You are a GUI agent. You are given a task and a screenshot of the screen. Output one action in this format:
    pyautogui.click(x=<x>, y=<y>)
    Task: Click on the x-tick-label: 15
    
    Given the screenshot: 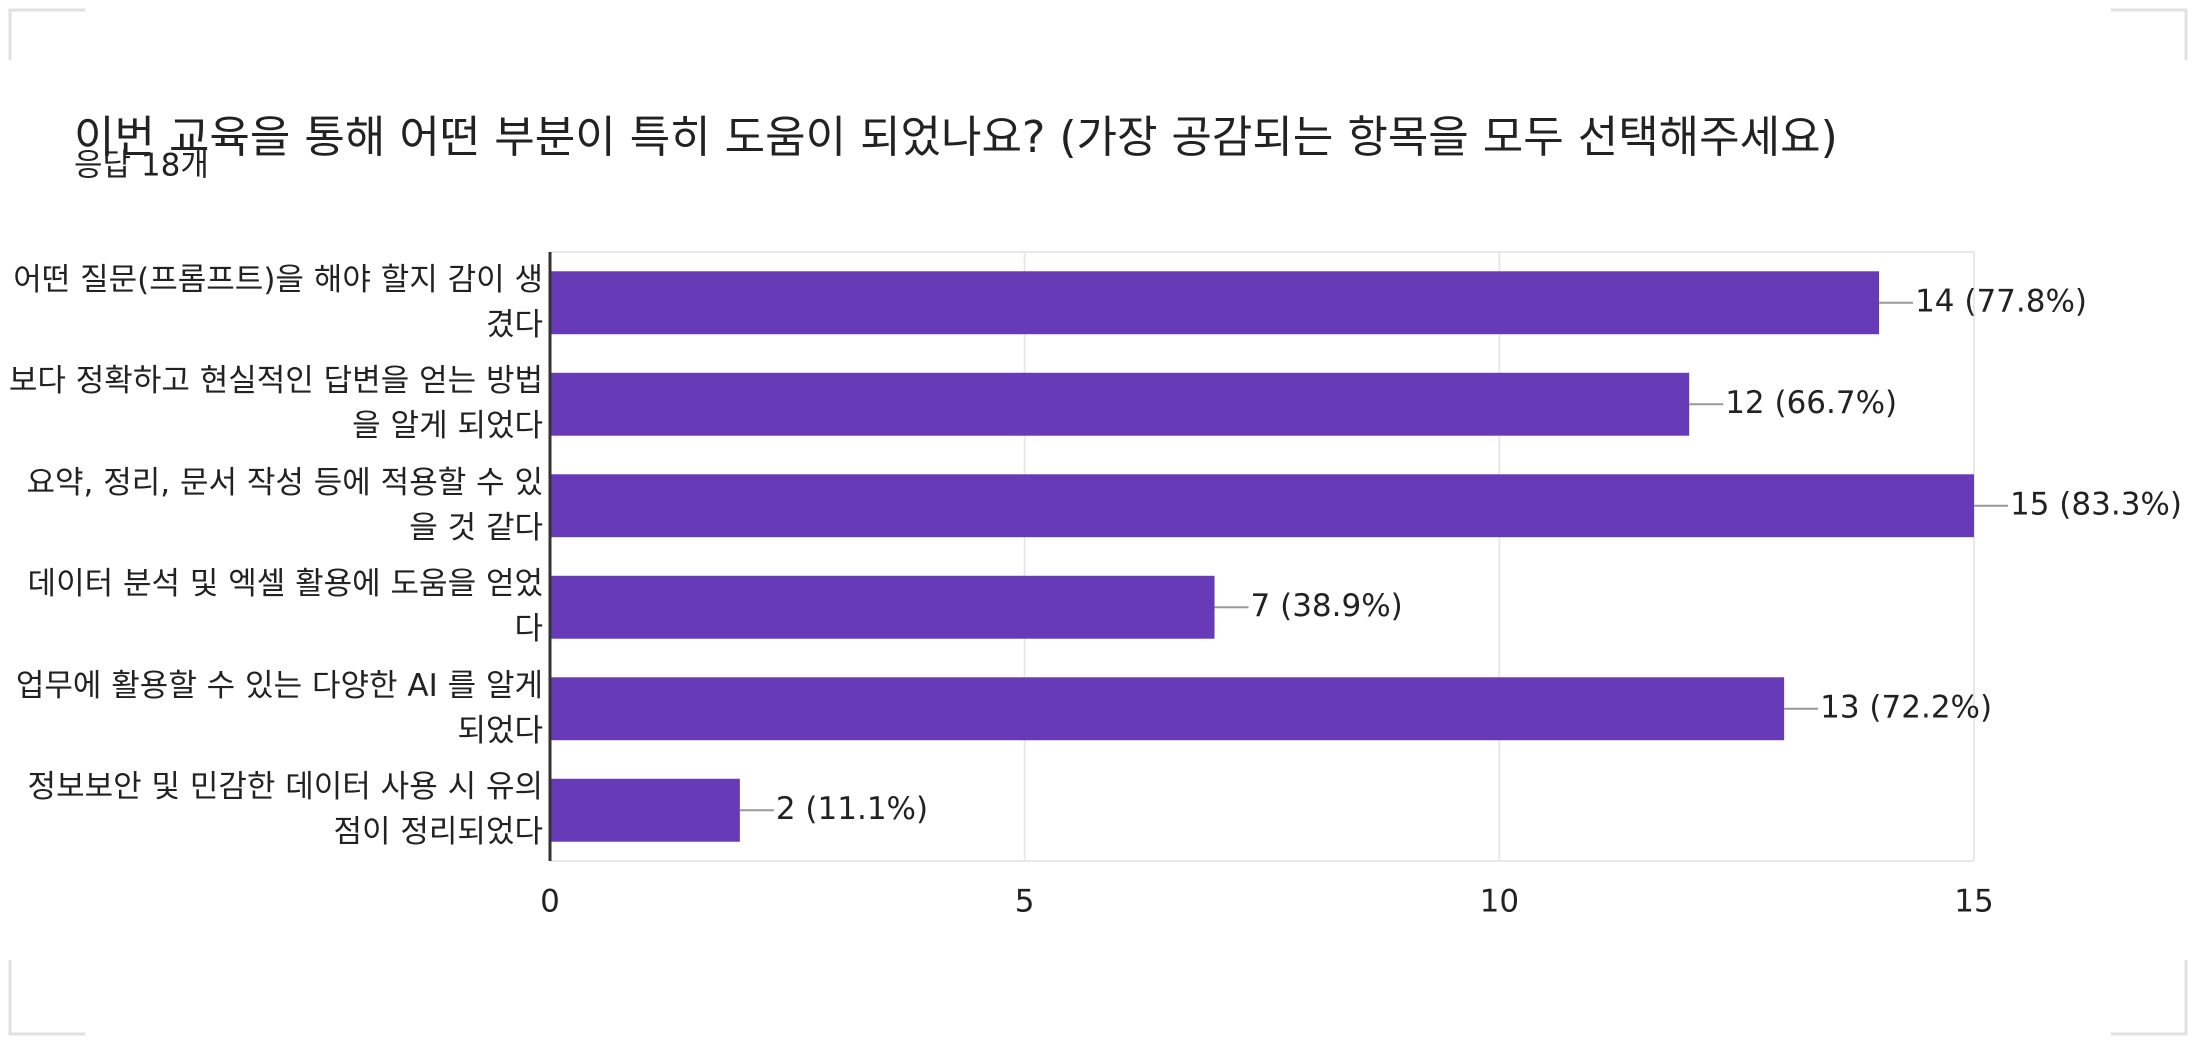 What is the action you would take?
    pyautogui.click(x=1973, y=902)
    